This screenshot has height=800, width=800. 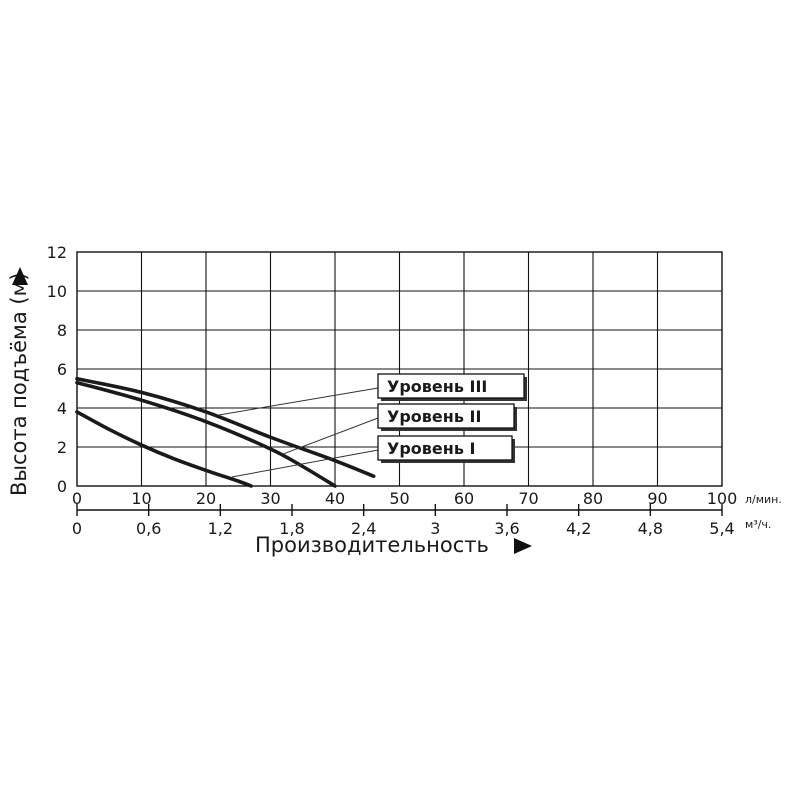 What do you see at coordinates (62, 447) in the screenshot?
I see `y-tick-label: 2` at bounding box center [62, 447].